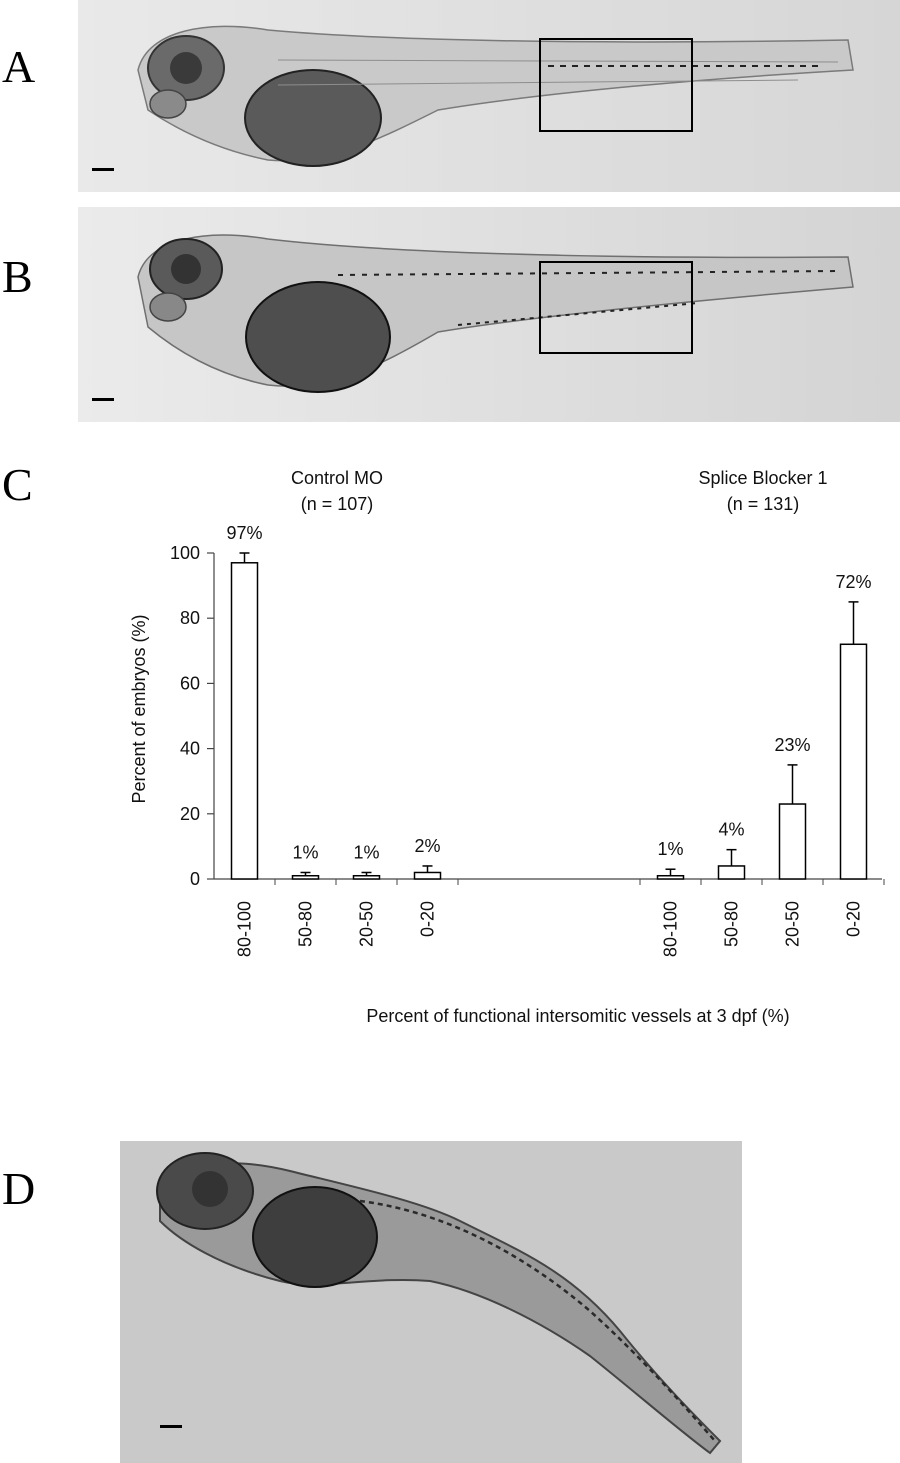  What do you see at coordinates (19, 1188) in the screenshot?
I see `panel-letter-d: D` at bounding box center [19, 1188].